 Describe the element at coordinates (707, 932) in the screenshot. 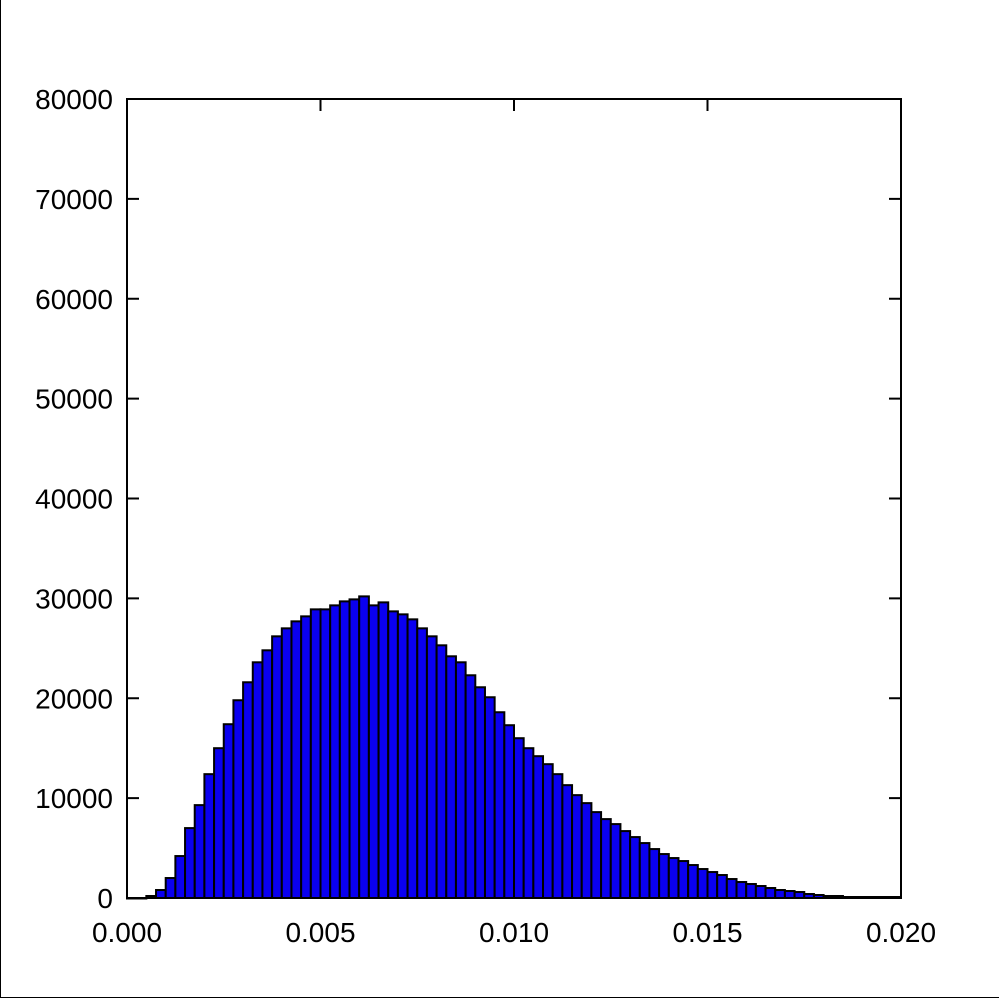

I see `x-tick-label: 0.015` at that location.